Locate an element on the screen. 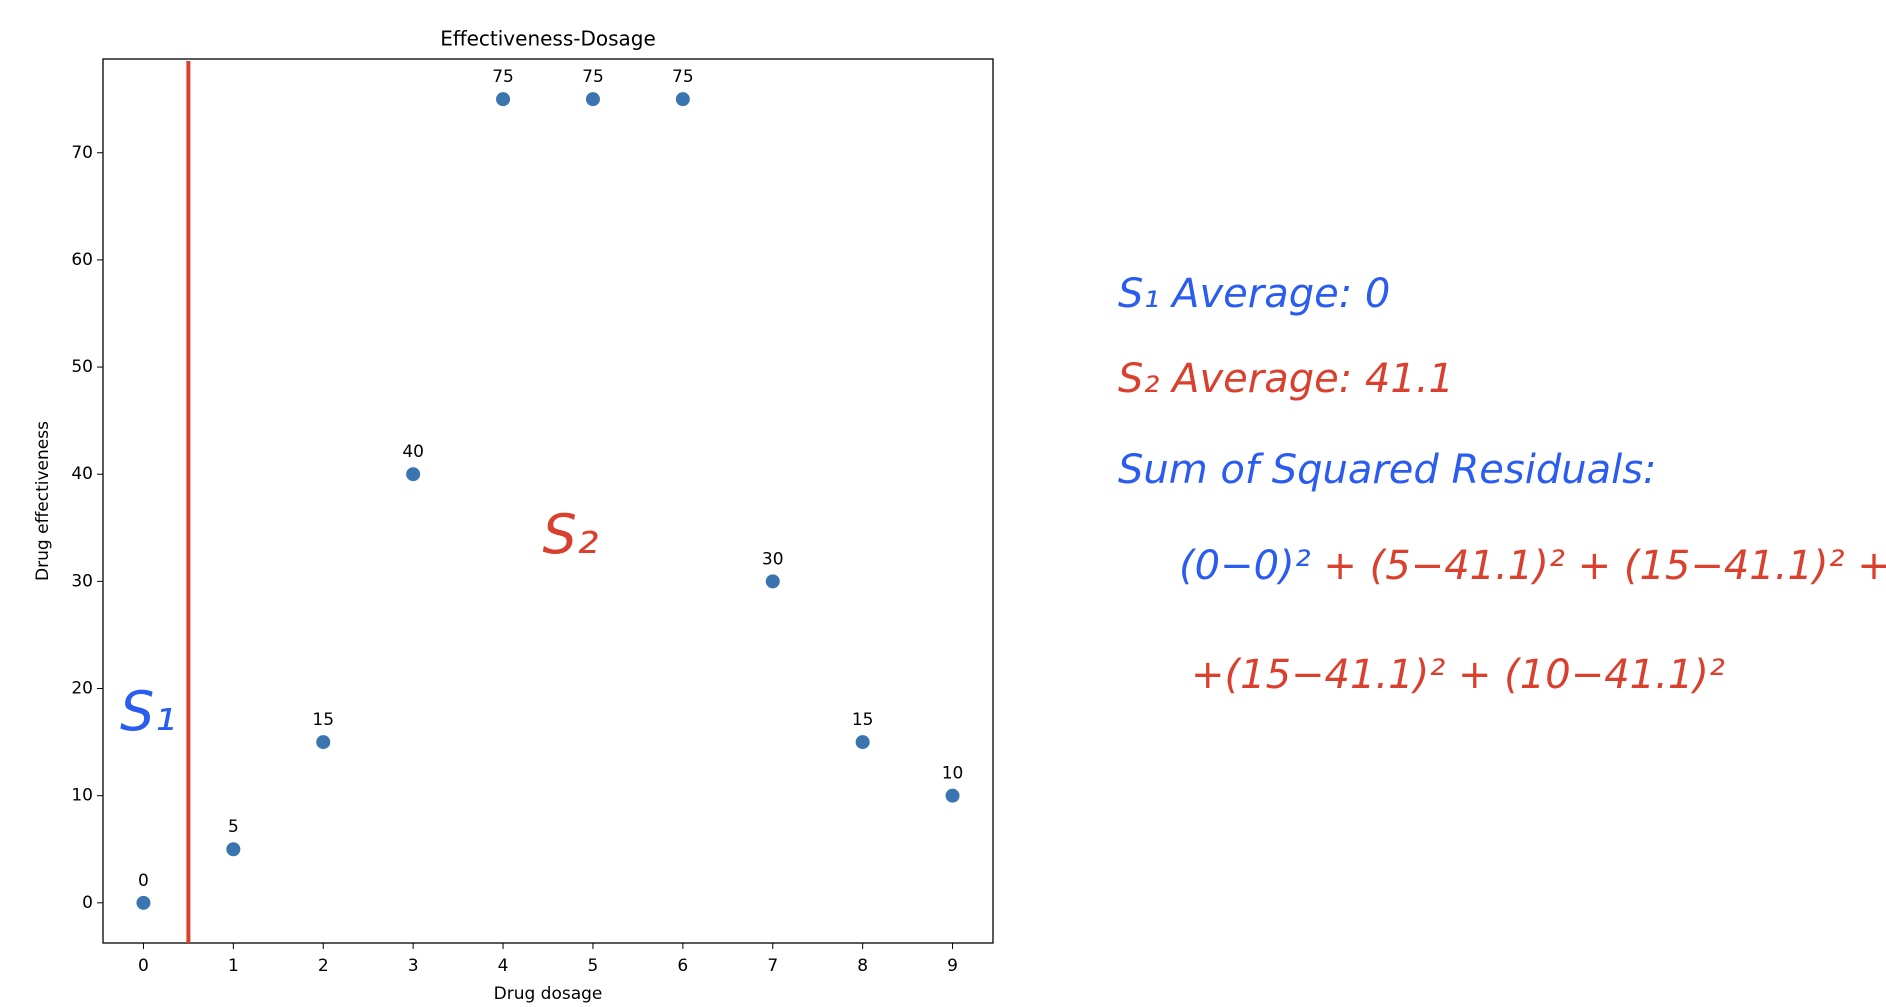 This screenshot has height=1007, width=1886. note-segment: S₁ Average: 0 is located at coordinates (1254, 294).